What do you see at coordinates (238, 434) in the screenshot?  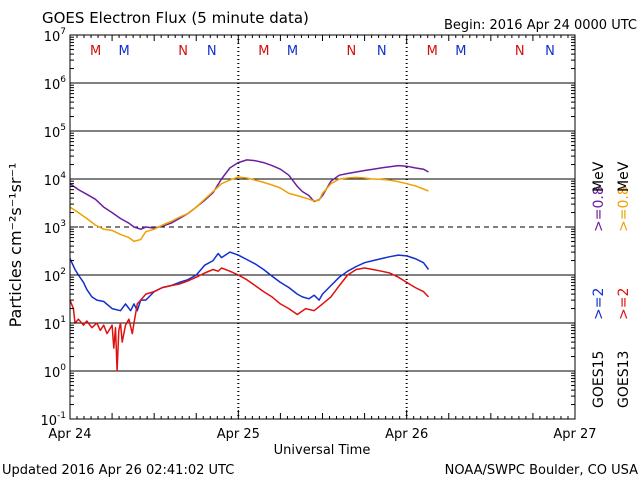 I see `x-tick-label: Apr 25` at bounding box center [238, 434].